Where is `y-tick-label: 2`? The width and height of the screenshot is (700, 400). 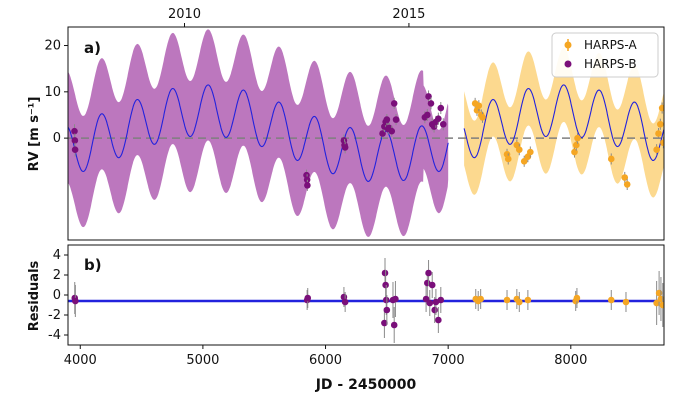 y-tick-label: 2 is located at coordinates (57, 275).